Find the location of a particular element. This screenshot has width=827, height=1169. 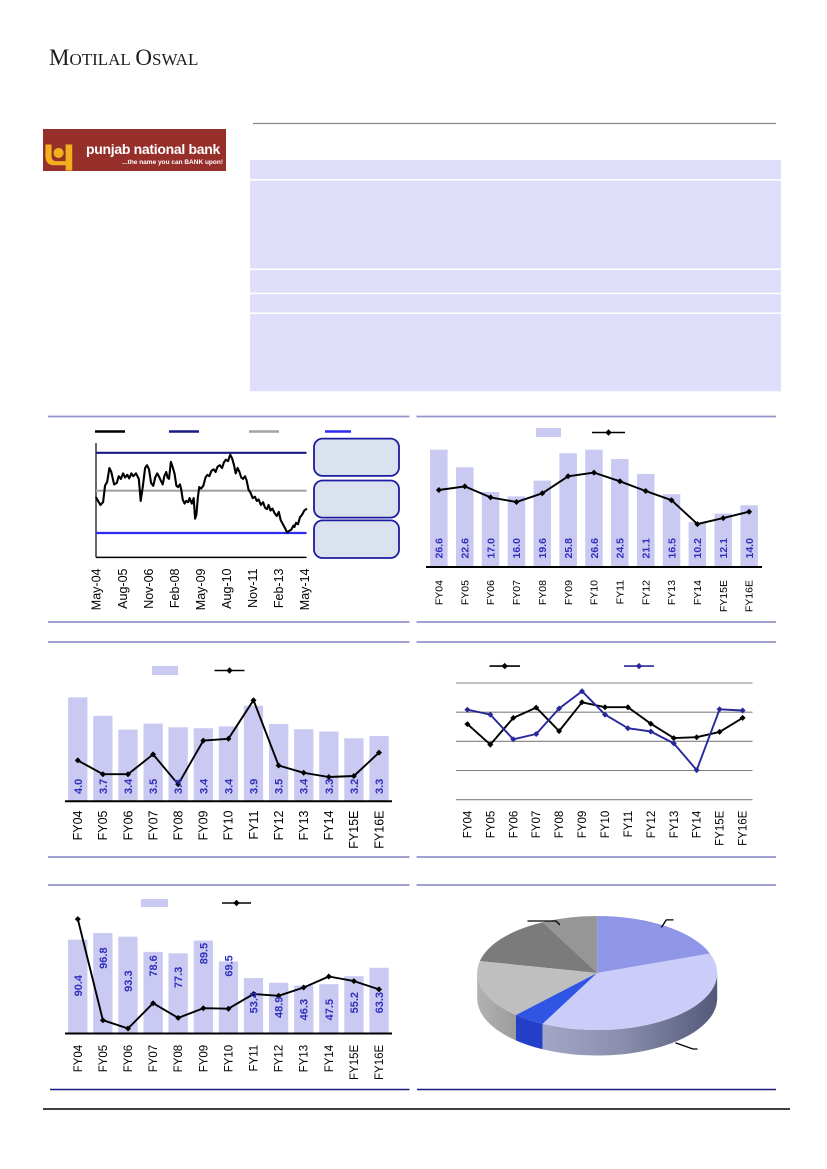

svg-text: May-09 is located at coordinates (201, 589).